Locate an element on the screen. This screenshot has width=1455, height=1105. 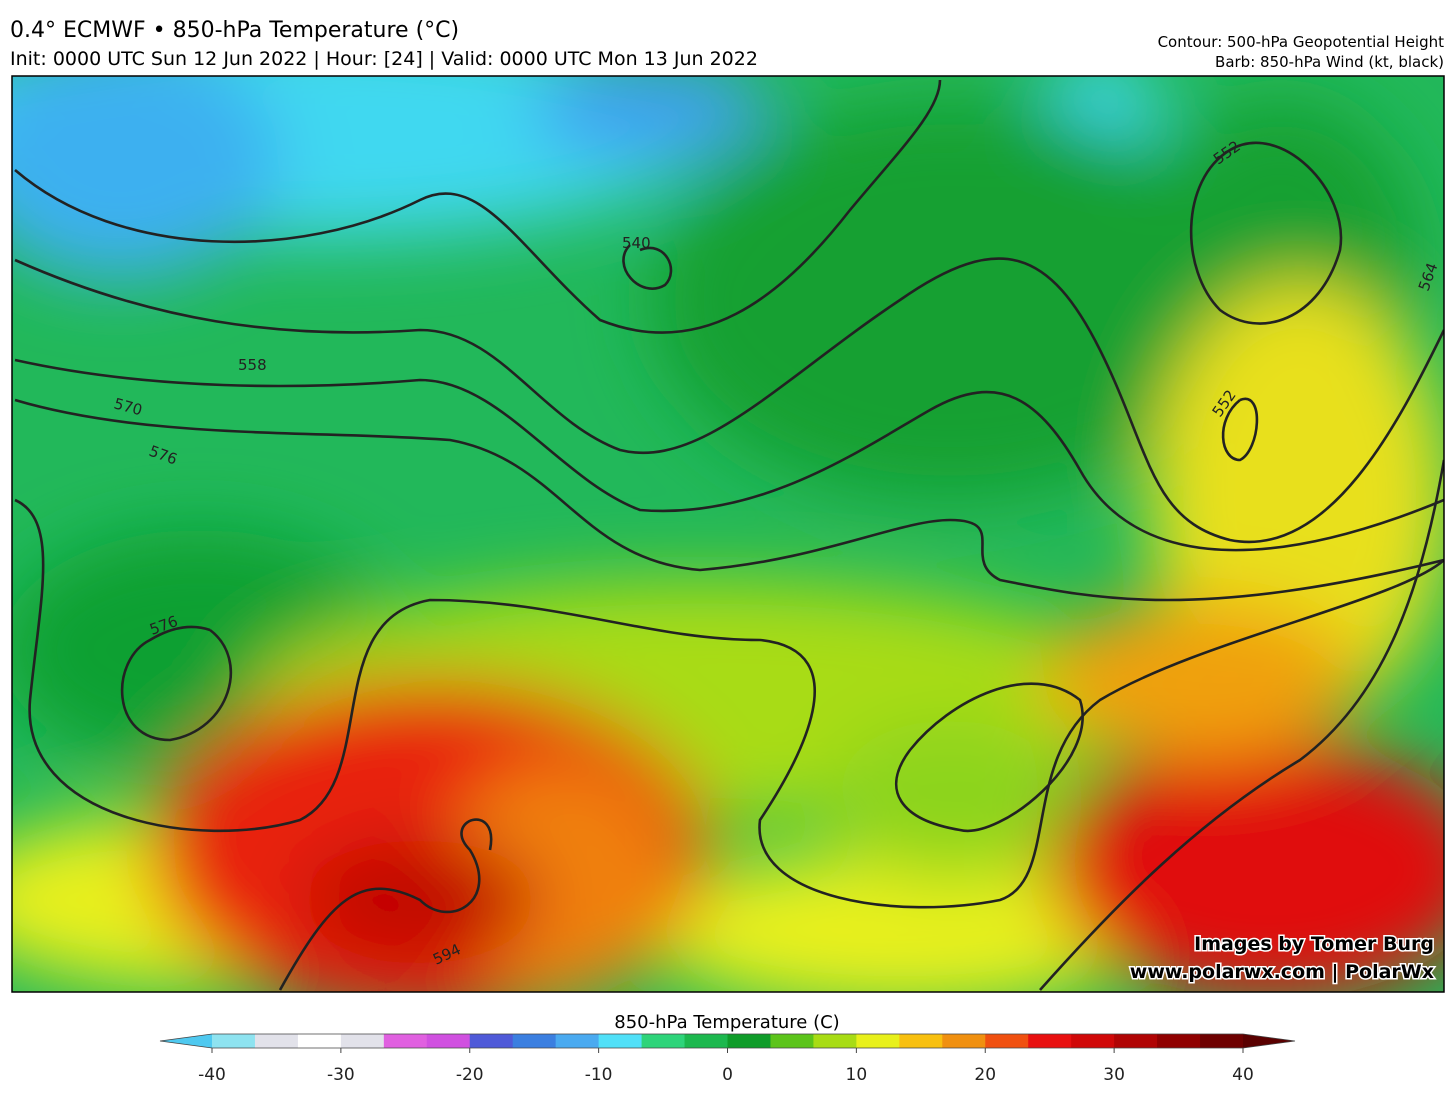
colorbar-tick-label: 0 is located at coordinates (727, 1075).